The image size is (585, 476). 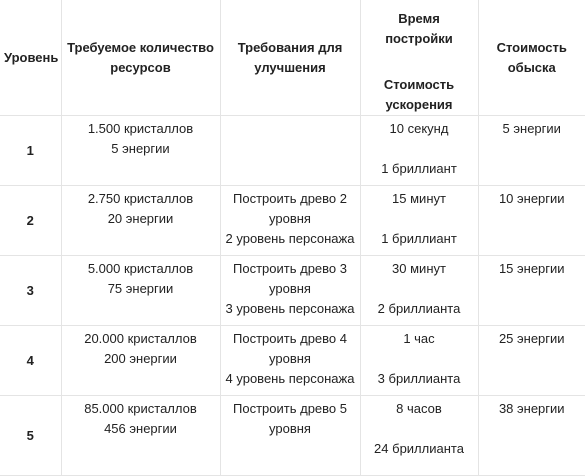 What do you see at coordinates (140, 338) in the screenshot?
I see `resource-crystals: 20.000 кристаллов` at bounding box center [140, 338].